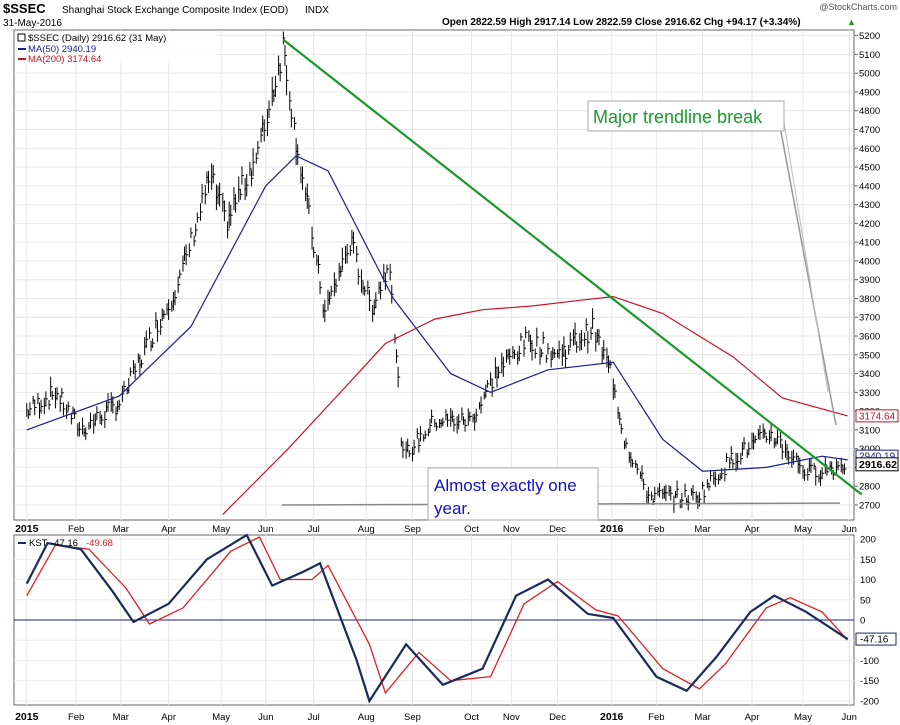 This screenshot has height=725, width=900. I want to click on price-y-tick-label: 3400, so click(869, 374).